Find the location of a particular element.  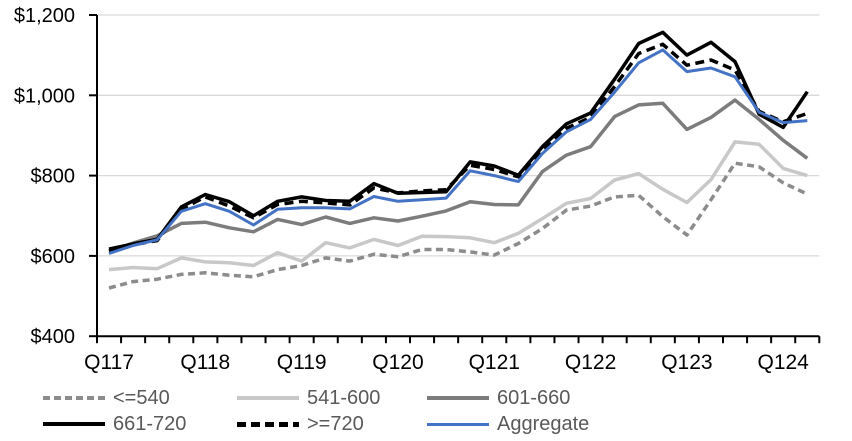

y-tick-label: $1,200 is located at coordinates (44, 16).